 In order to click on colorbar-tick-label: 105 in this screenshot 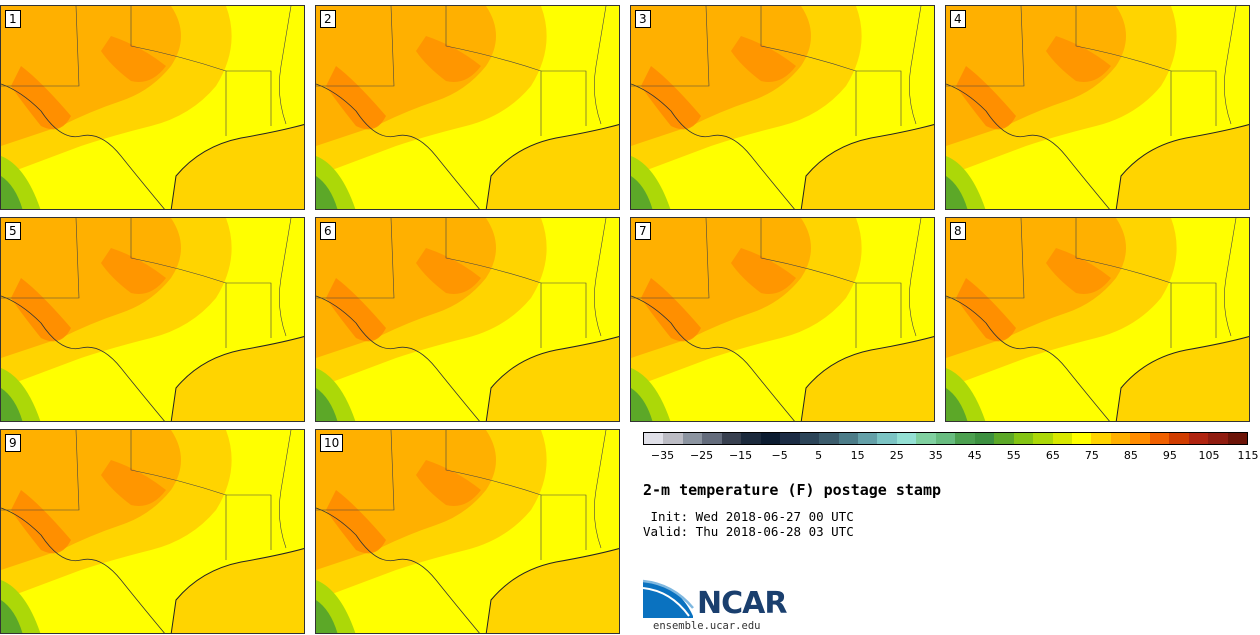, I will do `click(1209, 455)`.